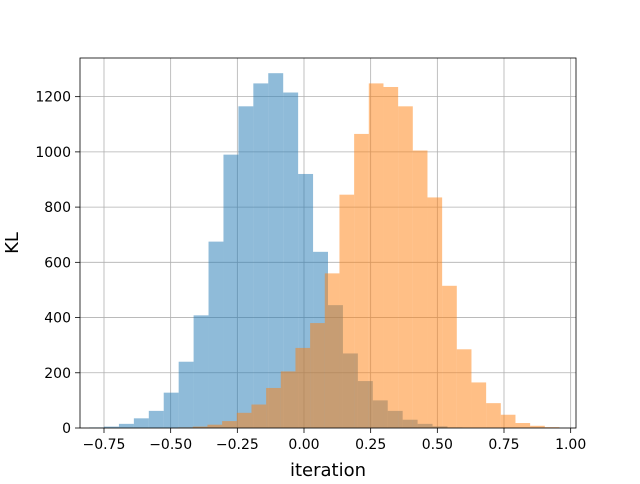 Image resolution: width=640 pixels, height=484 pixels. What do you see at coordinates (437, 445) in the screenshot?
I see `x-tick-label: 0.50` at bounding box center [437, 445].